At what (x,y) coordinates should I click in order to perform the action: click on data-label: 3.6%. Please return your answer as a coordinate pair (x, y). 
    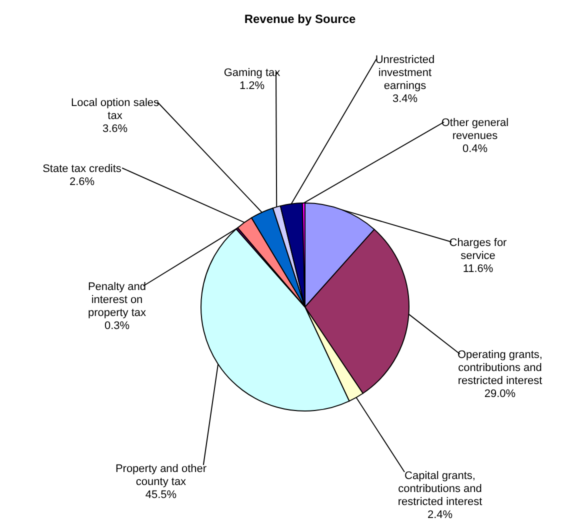
    Looking at the image, I should click on (115, 129).